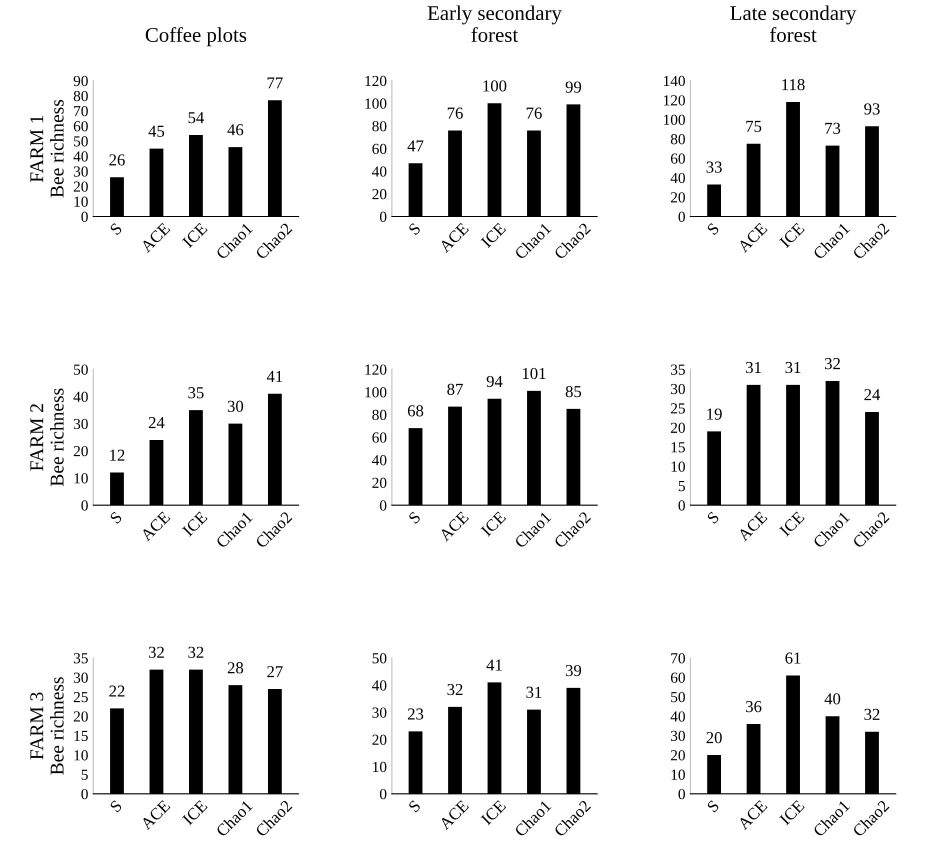 The height and width of the screenshot is (849, 933). Describe the element at coordinates (236, 406) in the screenshot. I see `data-label: 30` at that location.